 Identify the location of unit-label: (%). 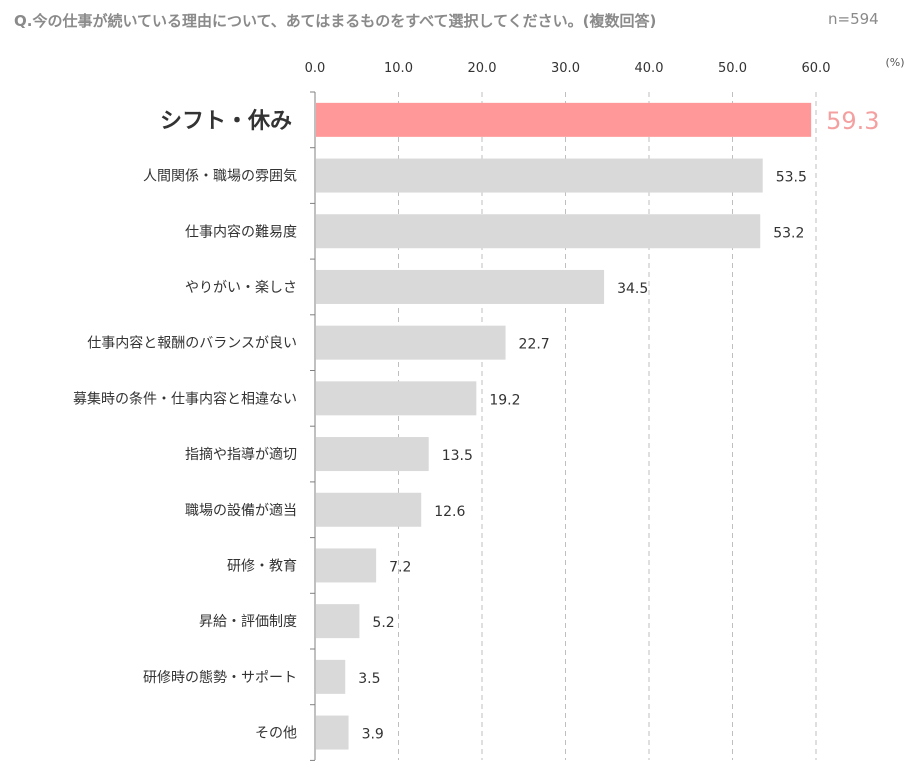
(894, 62).